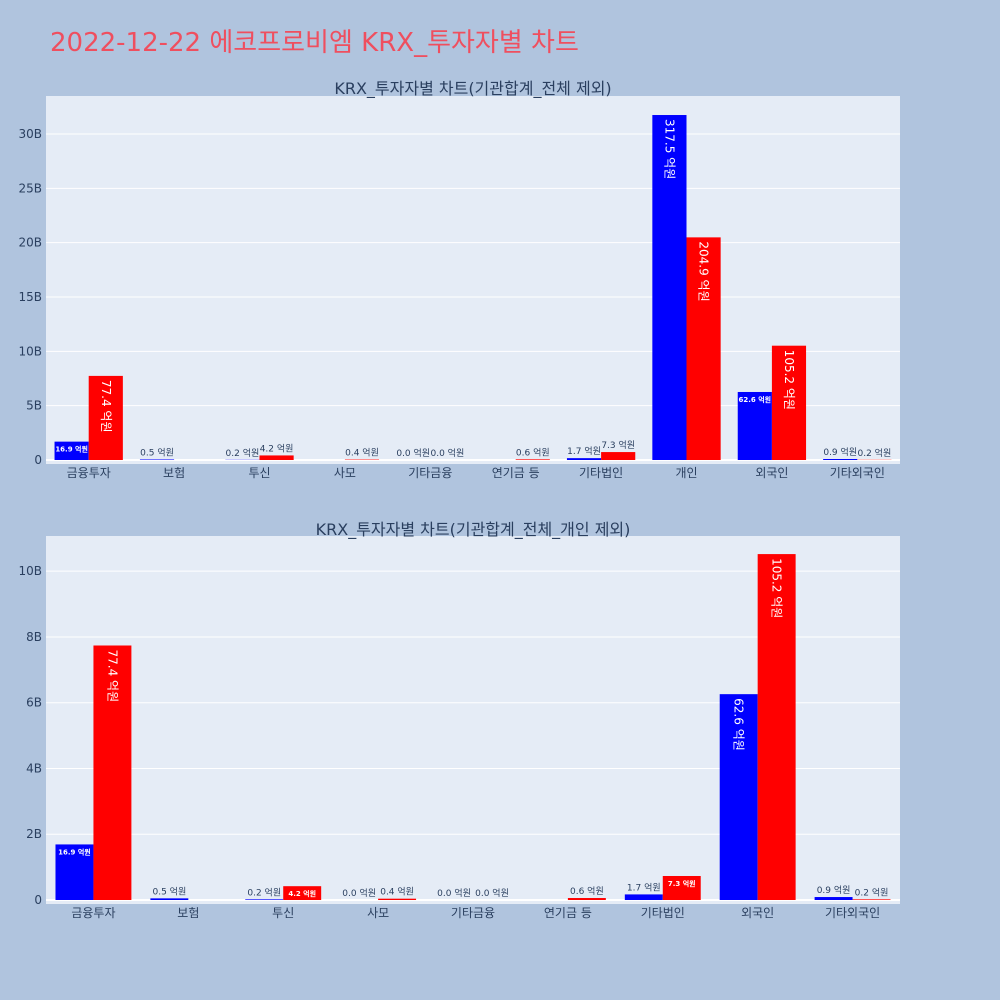  I want to click on y-tick-label: 25B, so click(30, 188).